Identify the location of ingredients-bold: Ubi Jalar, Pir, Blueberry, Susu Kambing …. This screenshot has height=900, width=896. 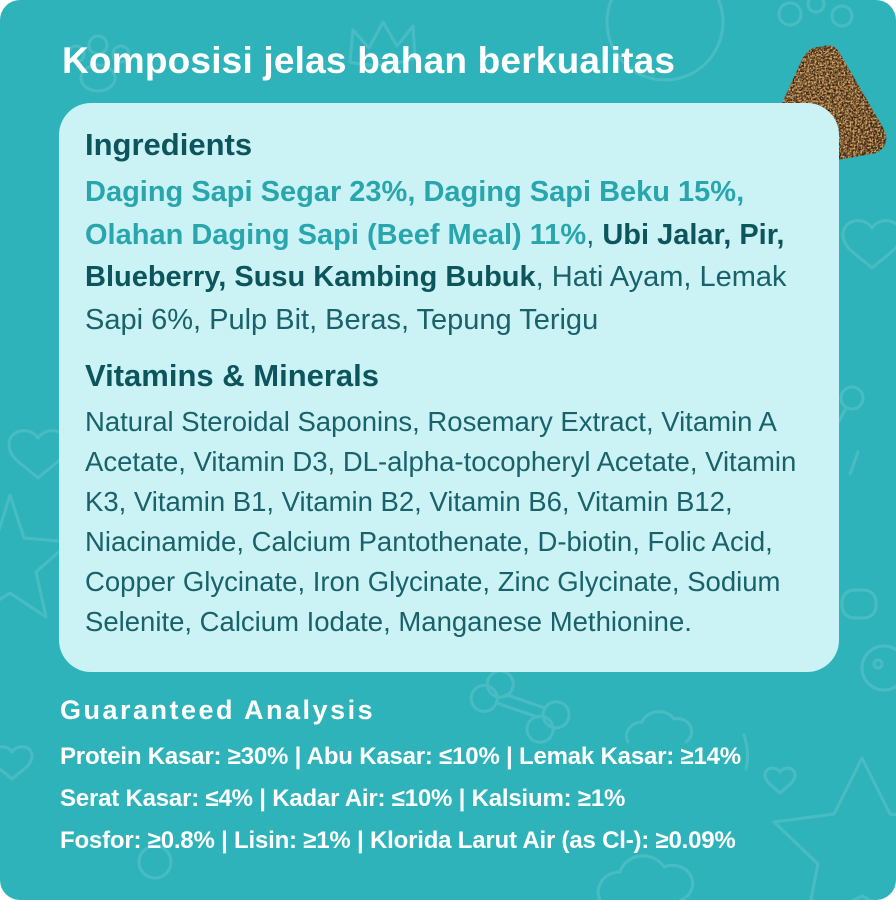
(435, 256).